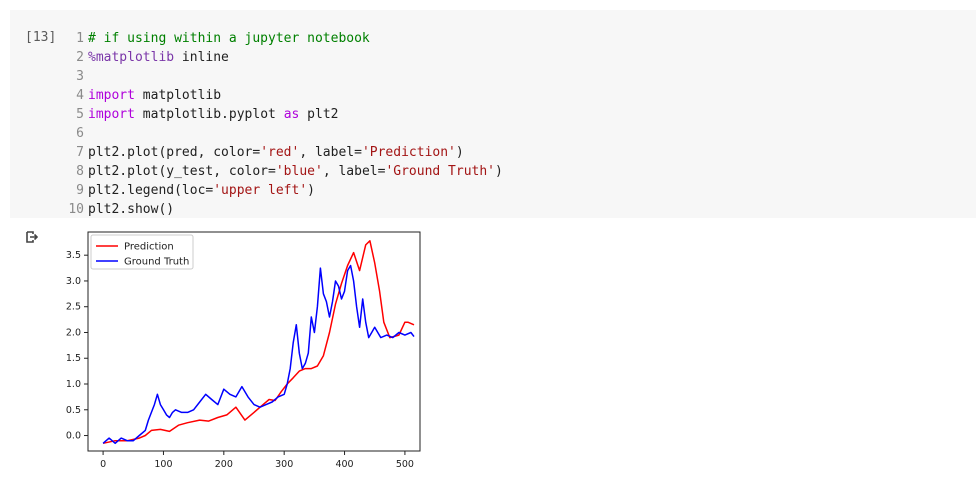 The width and height of the screenshot is (976, 493). Describe the element at coordinates (73, 332) in the screenshot. I see `y-tick-label: 2.0` at that location.